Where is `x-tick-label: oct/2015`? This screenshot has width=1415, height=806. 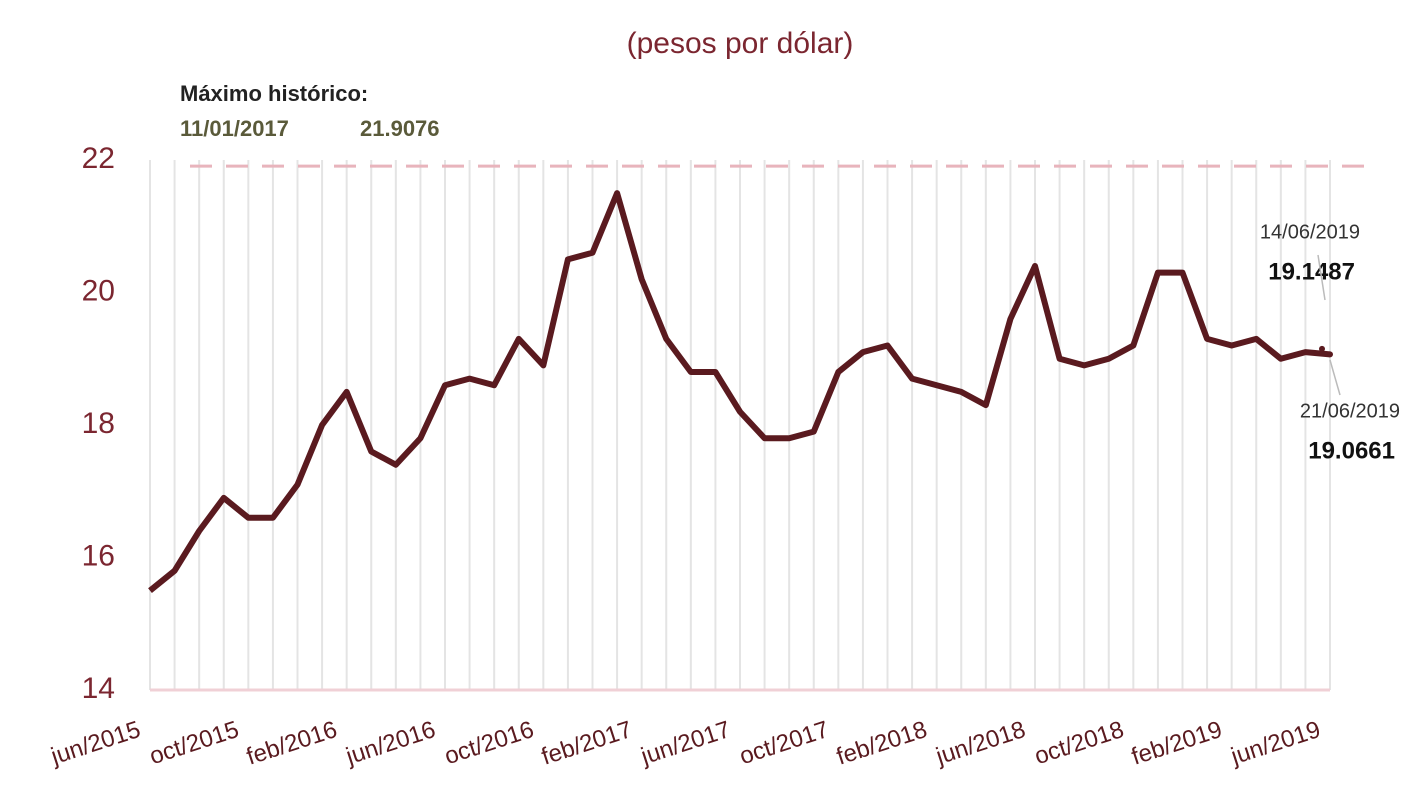
x-tick-label: oct/2015 is located at coordinates (194, 743).